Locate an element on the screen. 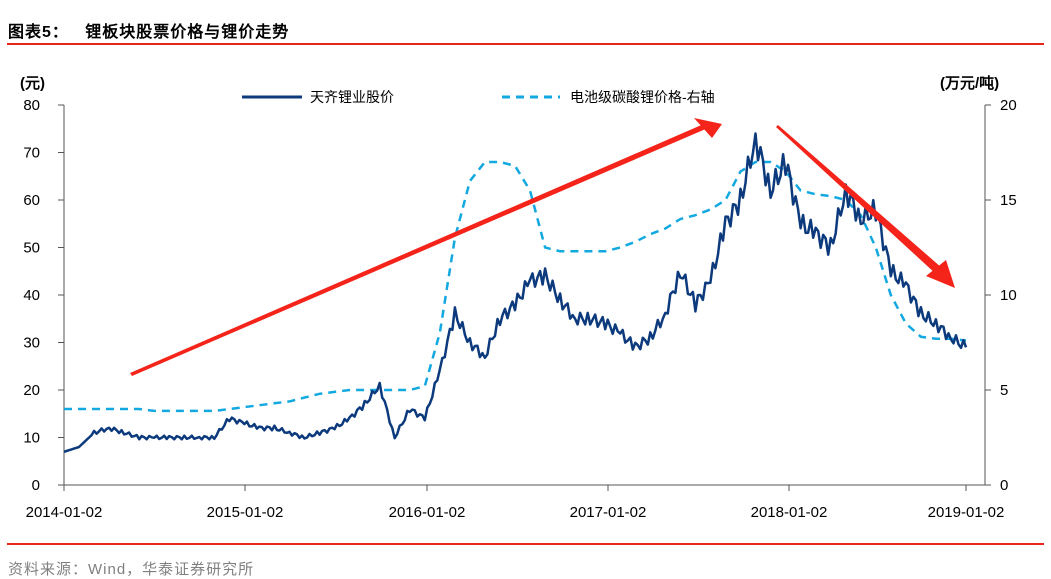 The height and width of the screenshot is (579, 1051). left-tick-label: 70 is located at coordinates (31, 153).